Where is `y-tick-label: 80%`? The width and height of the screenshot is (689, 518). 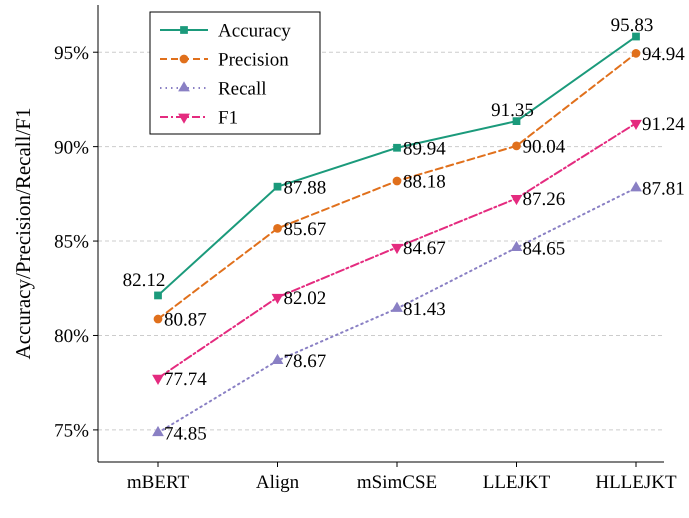
y-tick-label: 80% is located at coordinates (72, 337).